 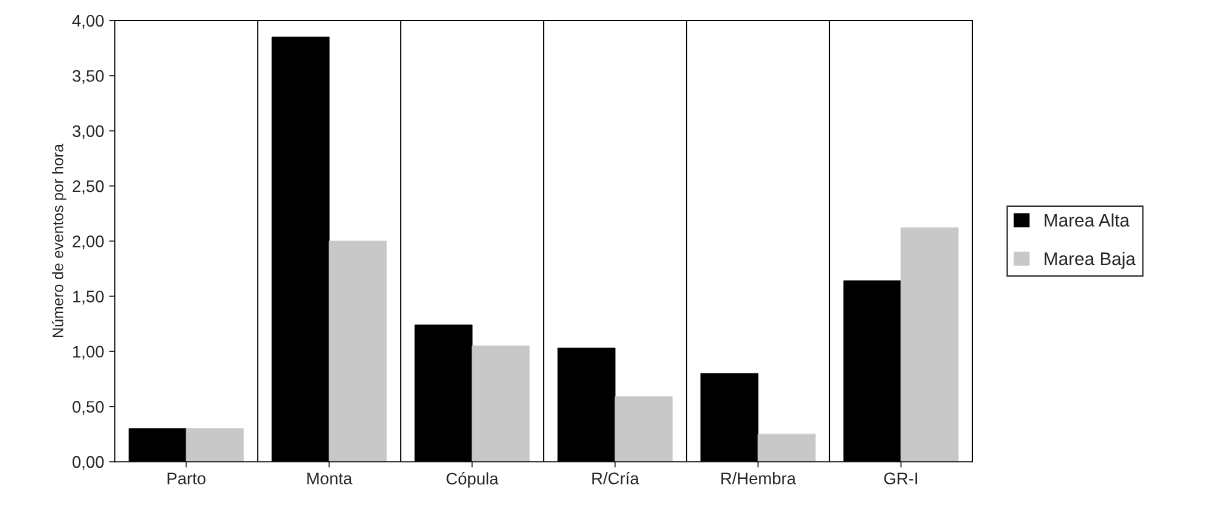 I want to click on x-tick-label: Monta, so click(x=330, y=478).